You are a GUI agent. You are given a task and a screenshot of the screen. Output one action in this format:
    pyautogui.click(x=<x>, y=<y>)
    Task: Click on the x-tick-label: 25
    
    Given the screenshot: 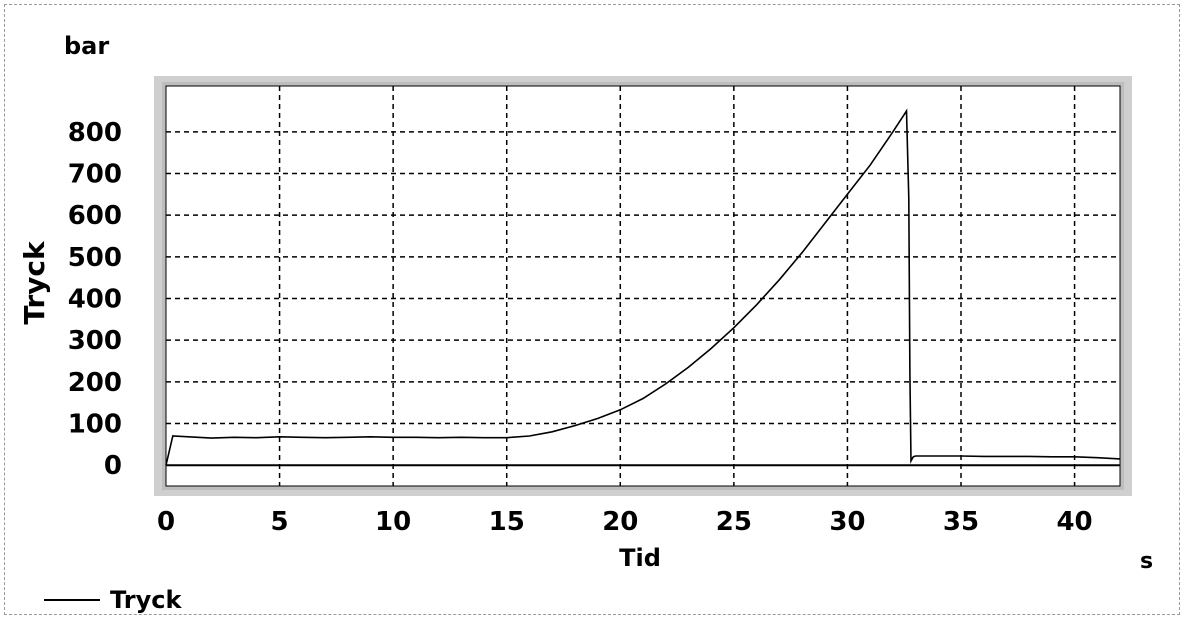 What is the action you would take?
    pyautogui.click(x=734, y=522)
    